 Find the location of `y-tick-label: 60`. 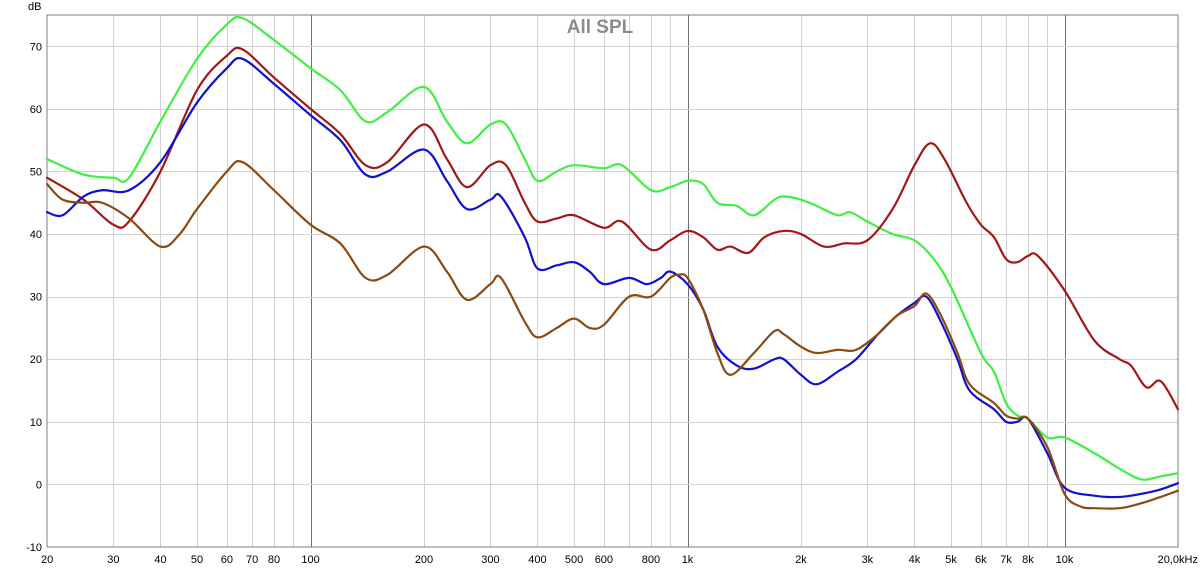

y-tick-label: 60 is located at coordinates (36, 110).